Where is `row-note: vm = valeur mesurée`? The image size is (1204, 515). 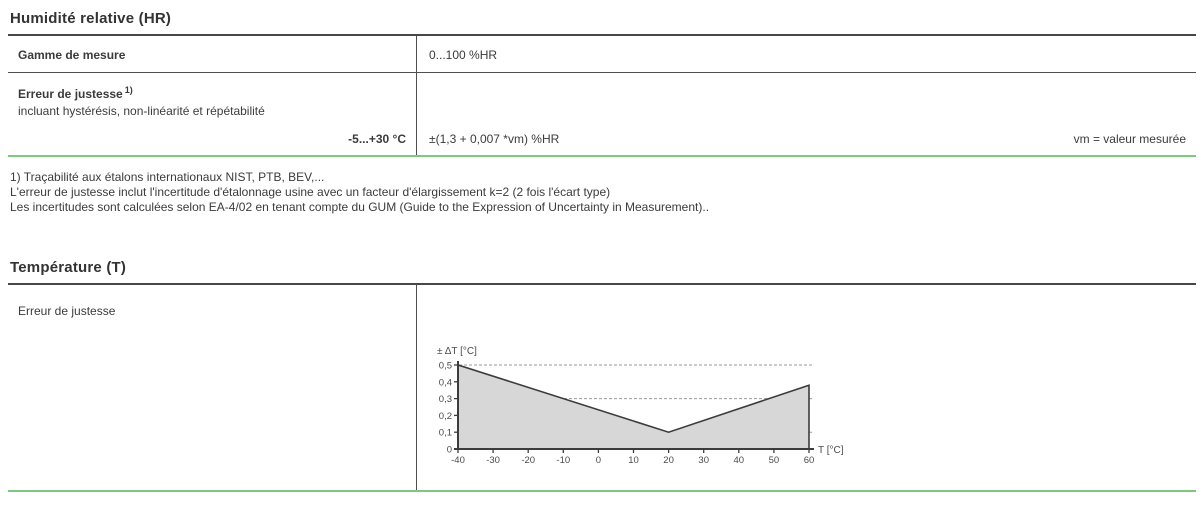 row-note: vm = valeur mesurée is located at coordinates (1129, 139).